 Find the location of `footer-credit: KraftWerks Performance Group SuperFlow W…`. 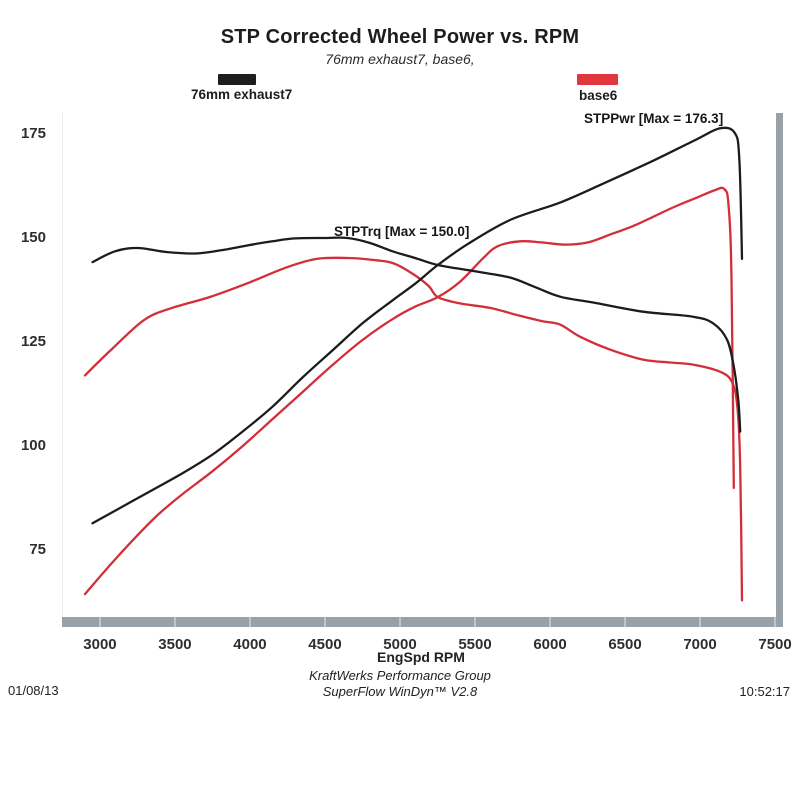

footer-credit: KraftWerks Performance Group SuperFlow W… is located at coordinates (400, 684).